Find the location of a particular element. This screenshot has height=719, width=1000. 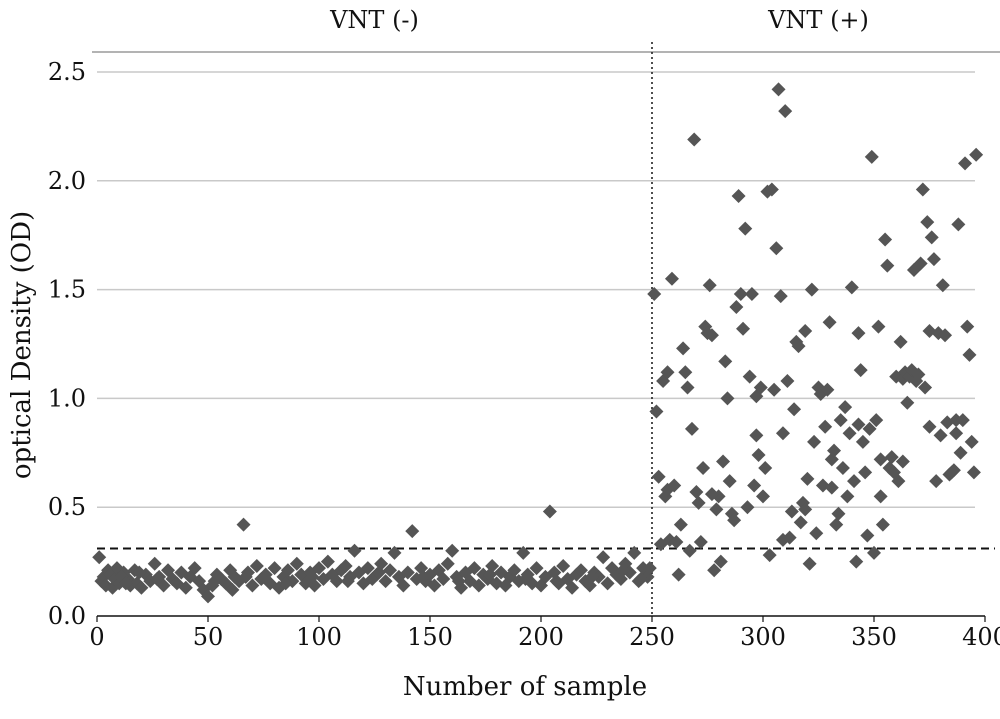

y-axis-title: optical Density (OD) is located at coordinates (22, 345).